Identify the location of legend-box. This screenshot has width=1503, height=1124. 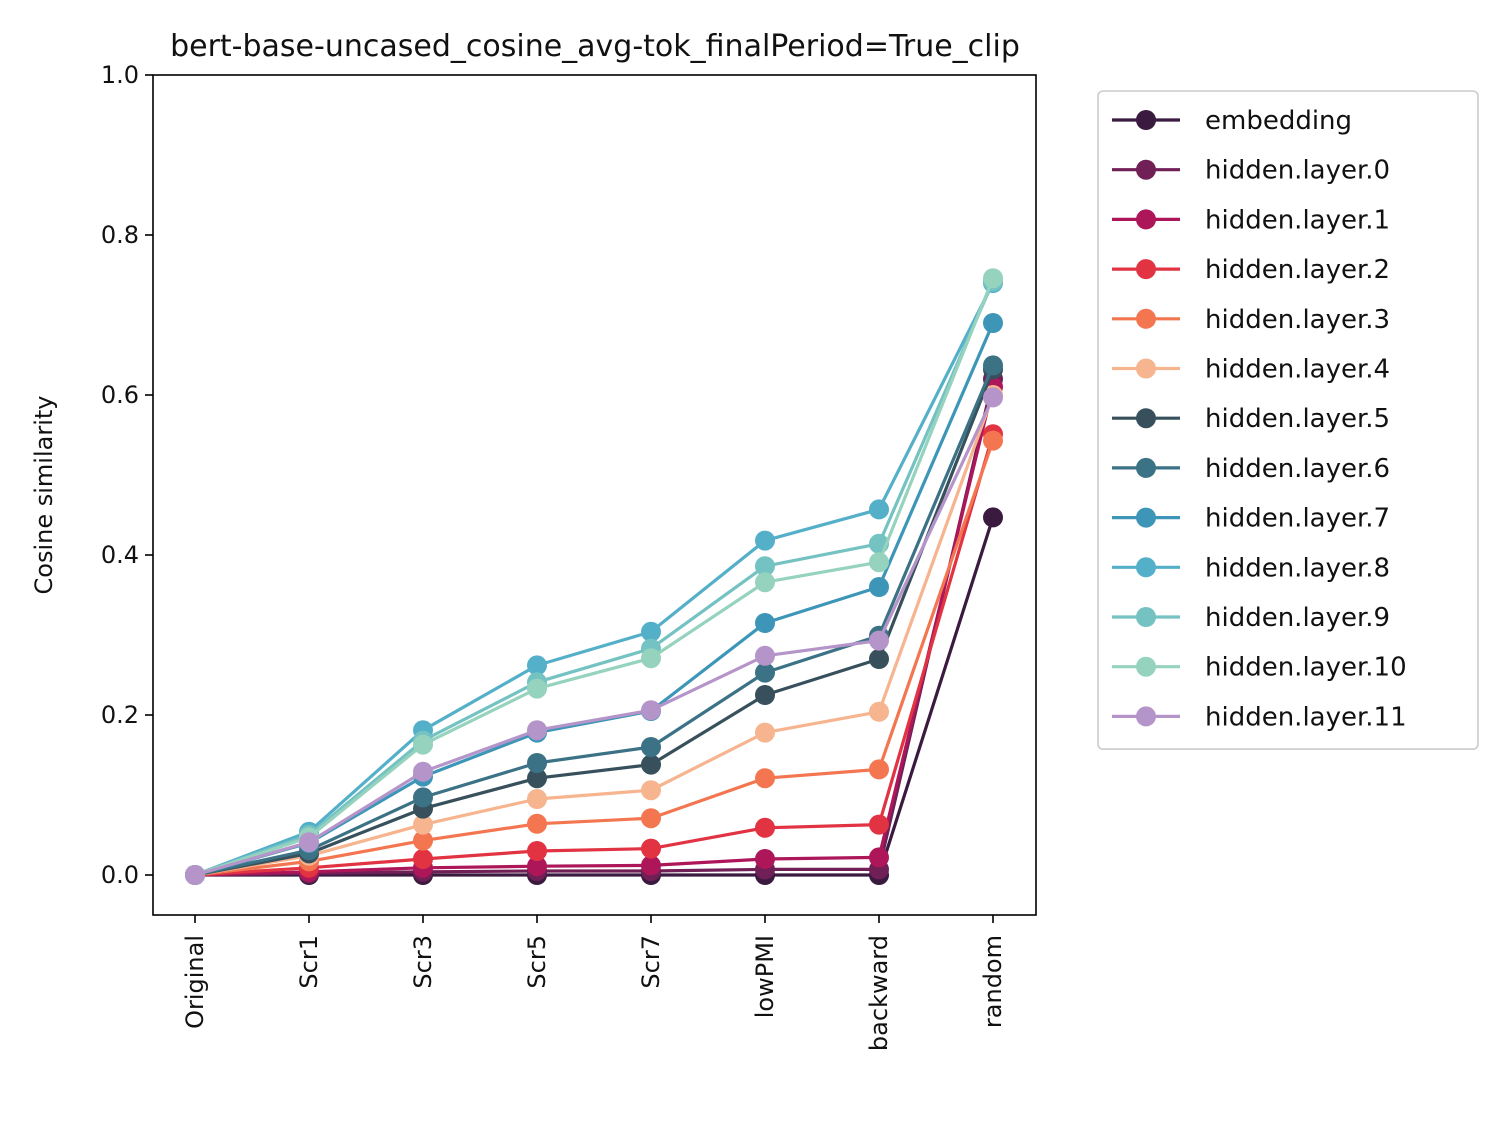
(1288, 420).